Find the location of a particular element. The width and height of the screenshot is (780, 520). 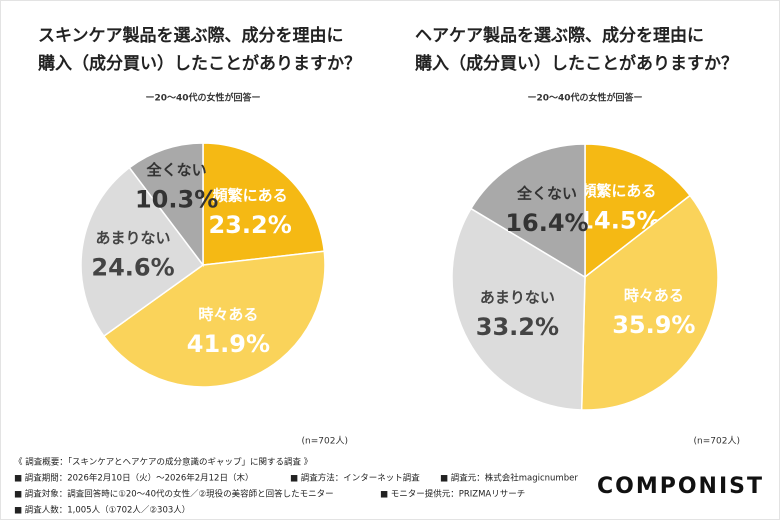

footer-line: ■ 調査期間：2026年2月10日（火）〜2026年2月12日（木） is located at coordinates (133, 478).